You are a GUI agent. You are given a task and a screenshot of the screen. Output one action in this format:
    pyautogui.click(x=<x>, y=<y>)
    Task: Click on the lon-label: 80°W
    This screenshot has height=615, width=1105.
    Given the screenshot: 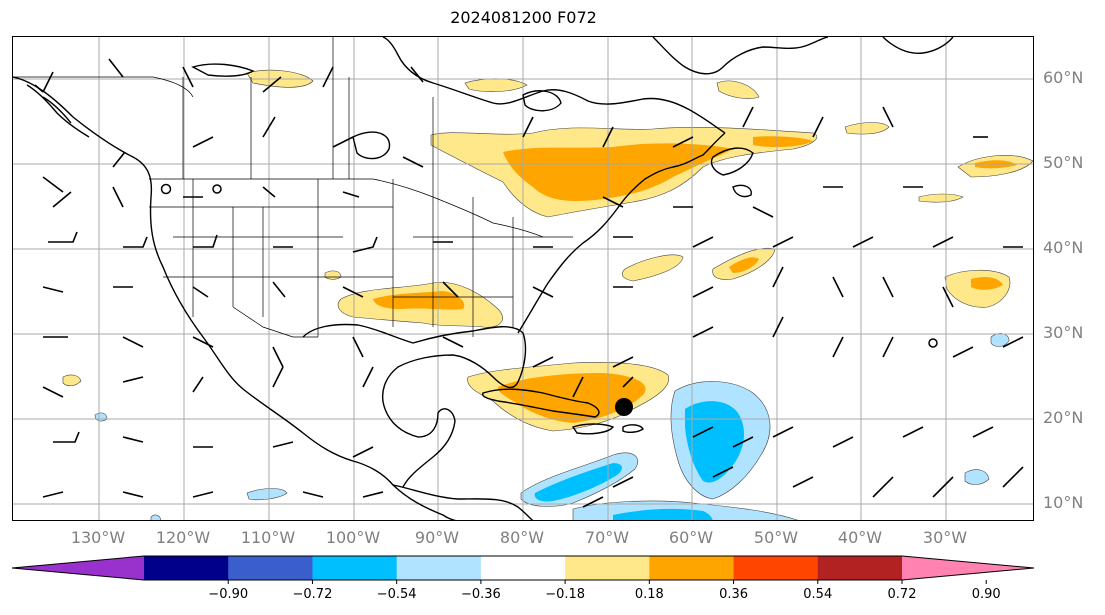 What is the action you would take?
    pyautogui.click(x=522, y=537)
    